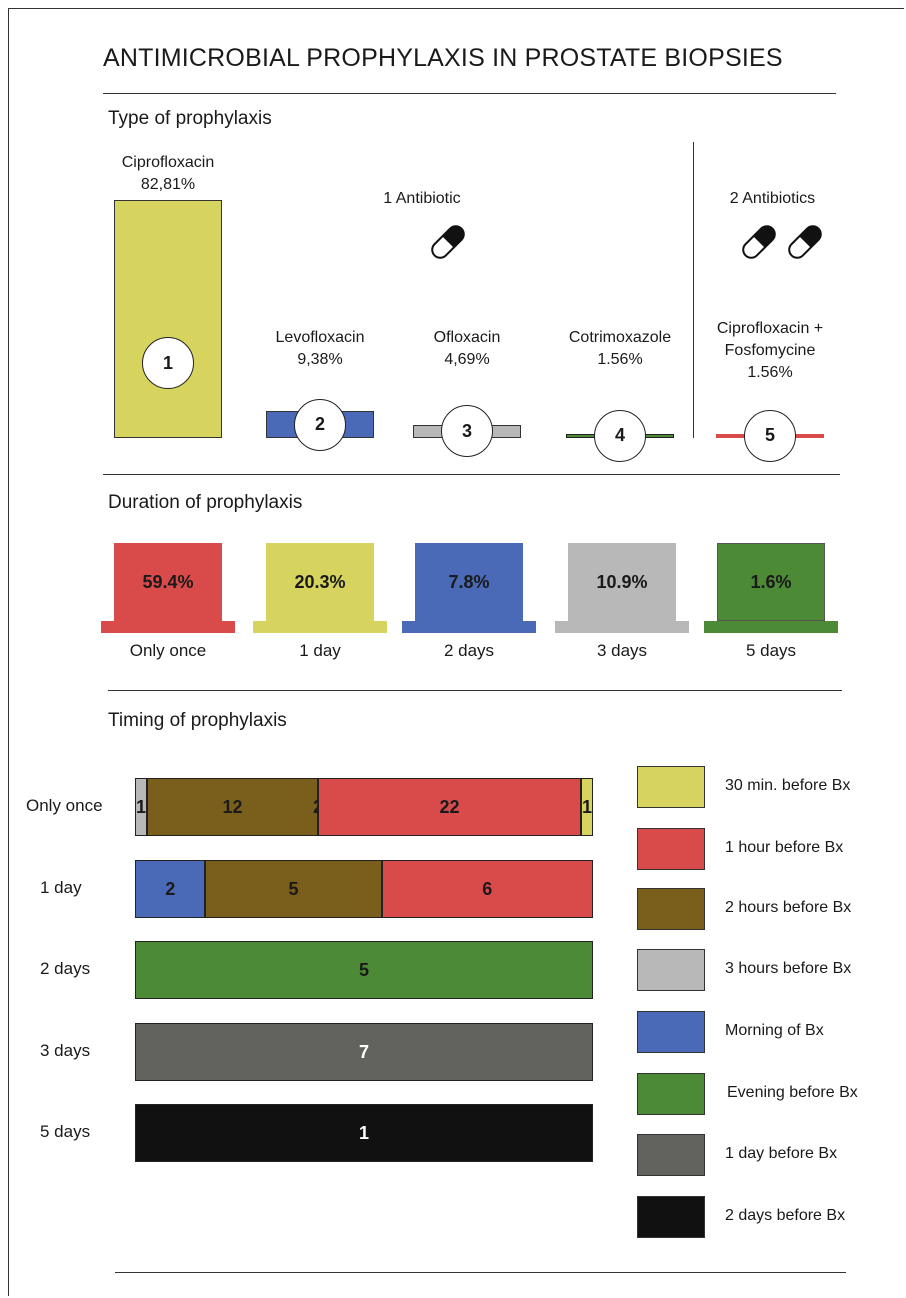  I want to click on legend-label: Morning of Bx, so click(774, 1030).